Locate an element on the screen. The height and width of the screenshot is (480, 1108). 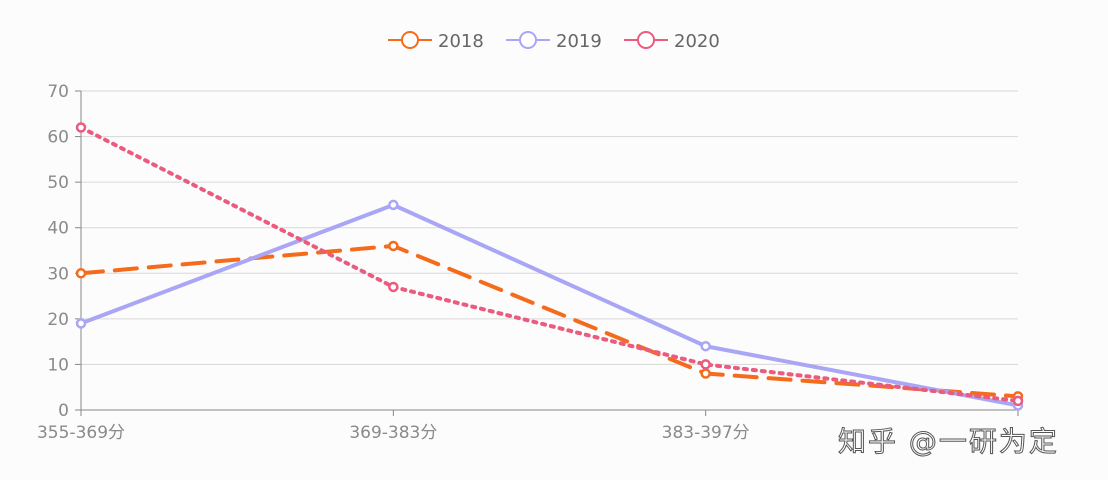
legend-label-2018: 2018 is located at coordinates (461, 41).